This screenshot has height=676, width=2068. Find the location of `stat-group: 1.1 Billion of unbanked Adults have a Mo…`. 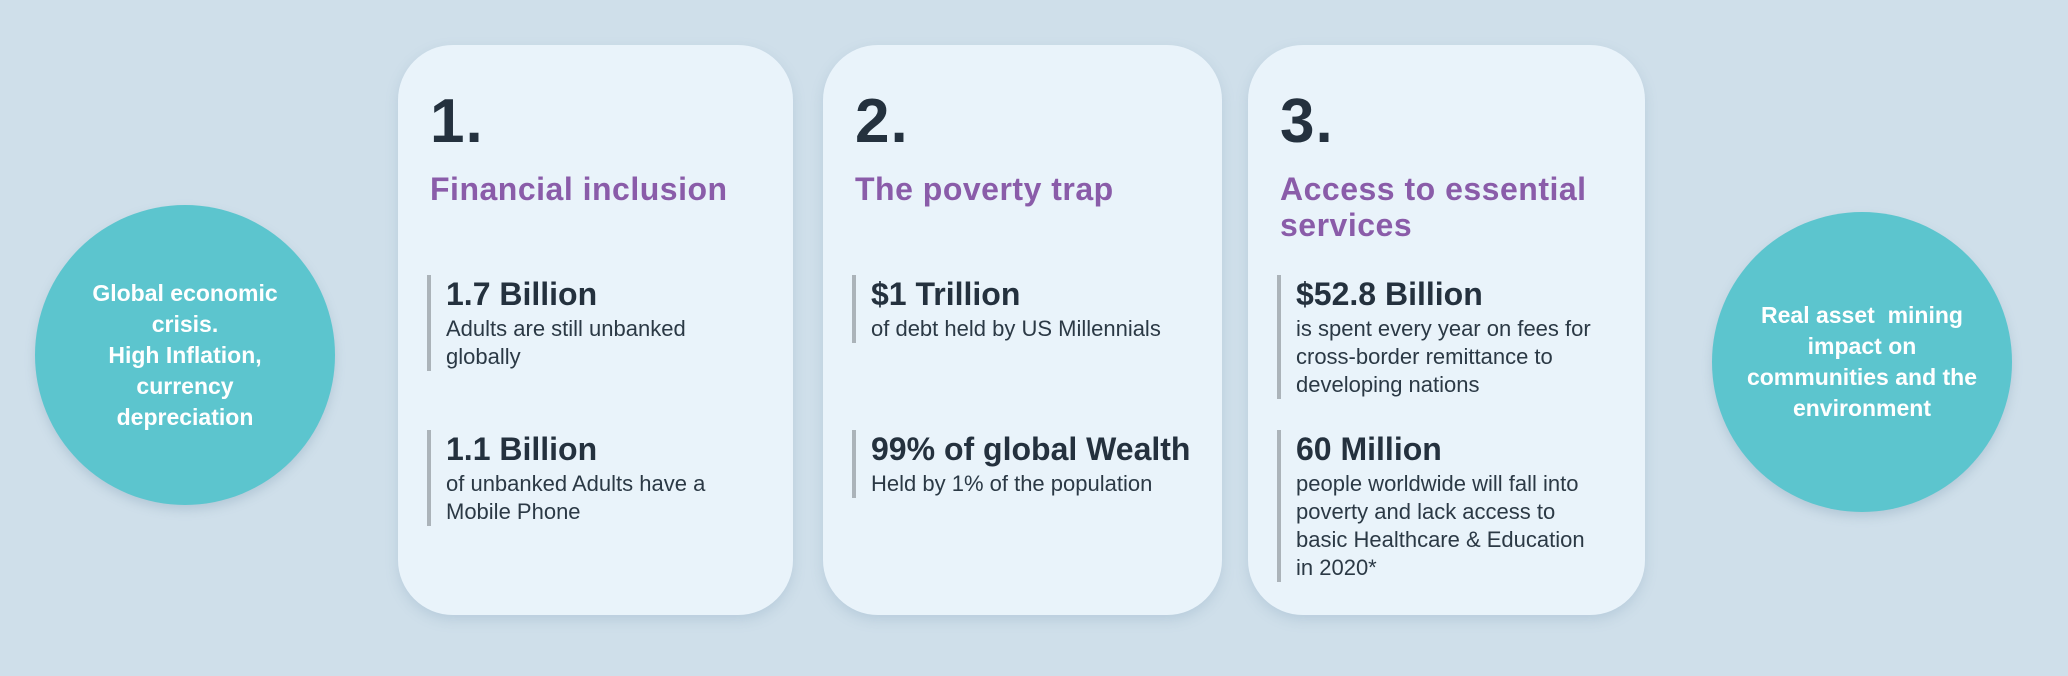

stat-group: 1.1 Billion of unbanked Adults have a Mo… is located at coordinates (590, 478).